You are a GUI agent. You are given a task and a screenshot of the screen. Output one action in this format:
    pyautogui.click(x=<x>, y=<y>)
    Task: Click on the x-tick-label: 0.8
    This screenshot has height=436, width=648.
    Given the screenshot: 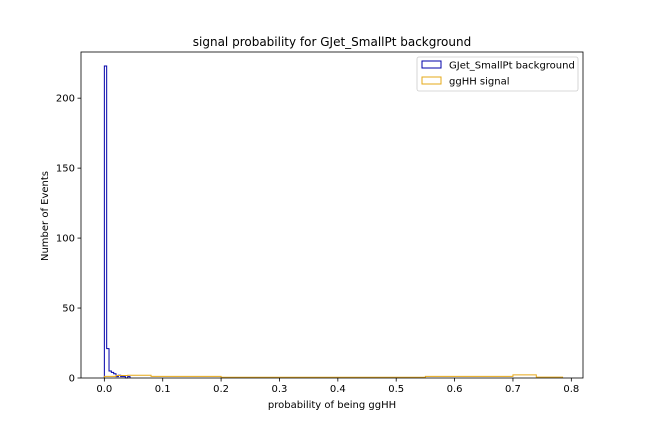 What is the action you would take?
    pyautogui.click(x=571, y=389)
    